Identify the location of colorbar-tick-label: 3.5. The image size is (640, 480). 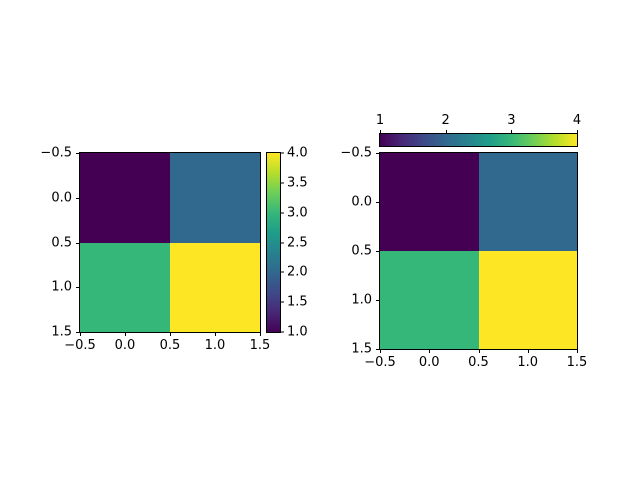
(297, 183).